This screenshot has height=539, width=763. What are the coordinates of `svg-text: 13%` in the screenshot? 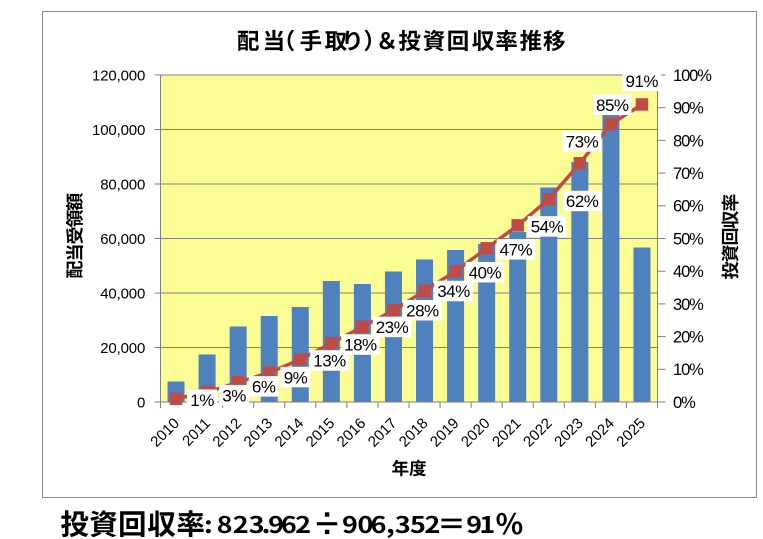 It's located at (329, 361).